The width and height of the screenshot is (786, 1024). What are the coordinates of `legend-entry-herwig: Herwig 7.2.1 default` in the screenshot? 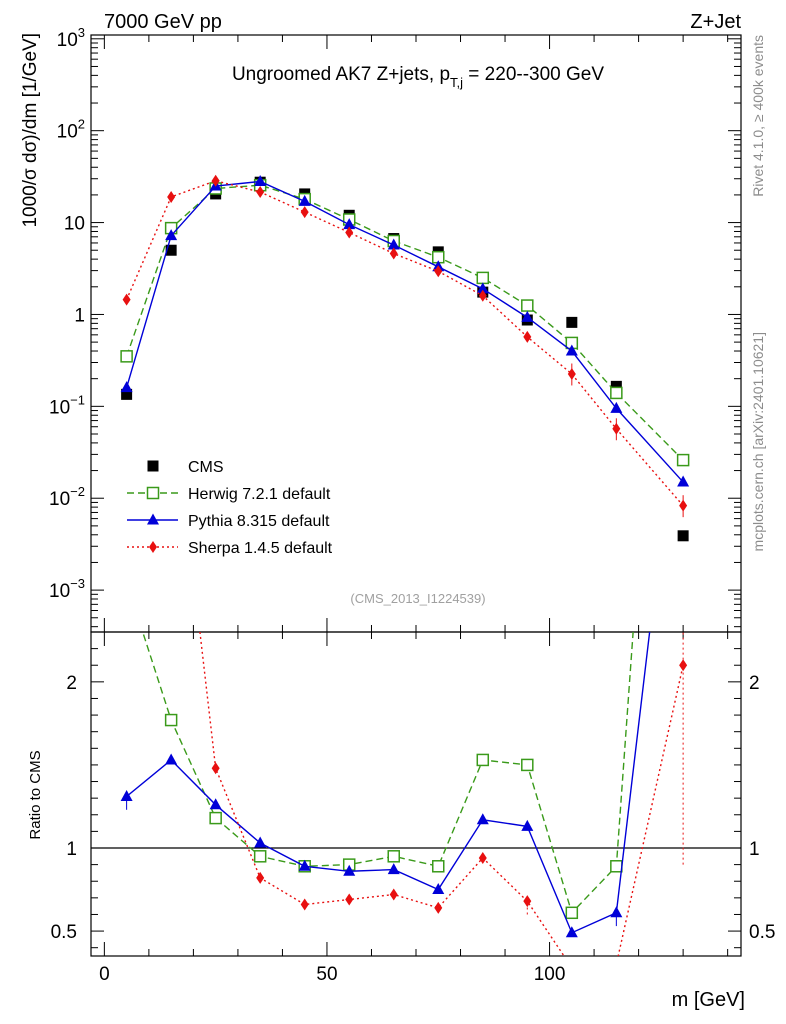 It's located at (229, 494).